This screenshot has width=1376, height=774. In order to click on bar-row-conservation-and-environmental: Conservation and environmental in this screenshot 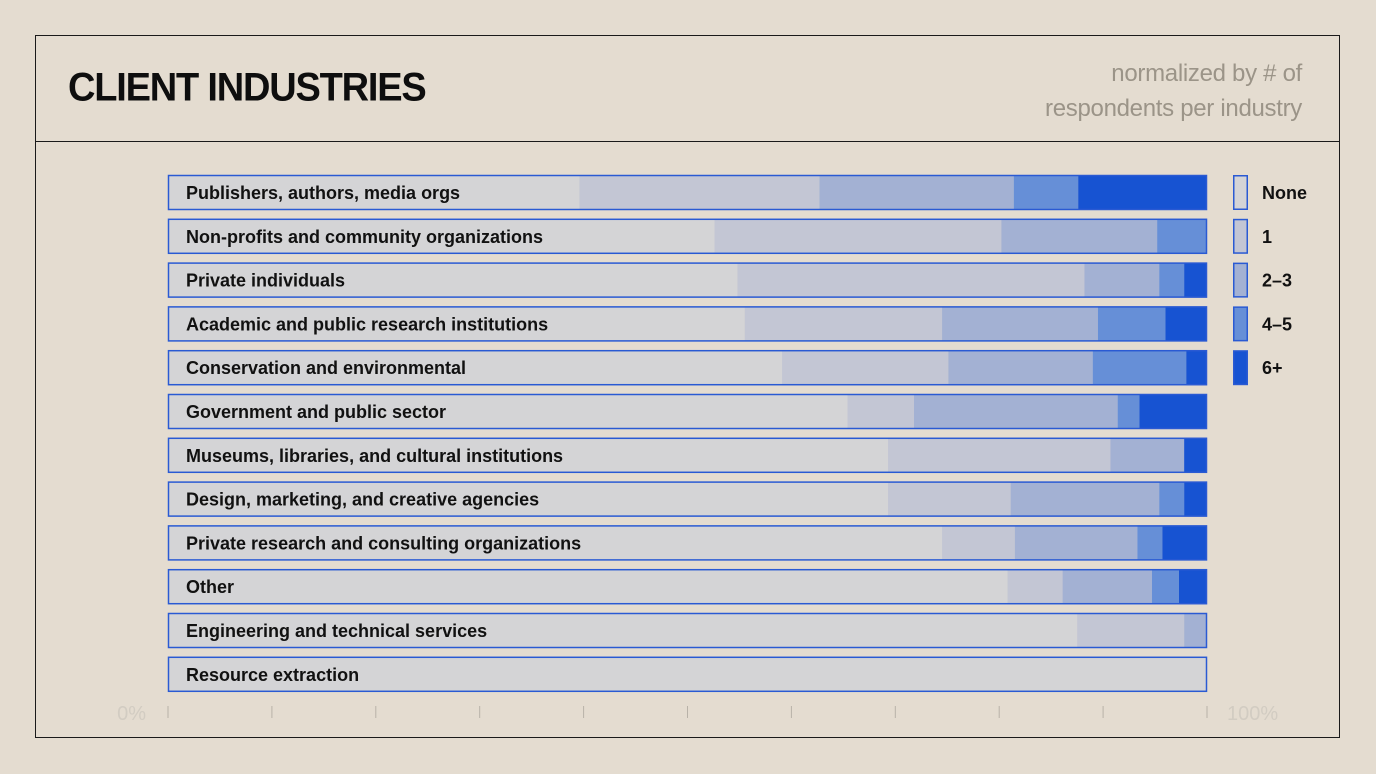, I will do `click(687, 367)`.